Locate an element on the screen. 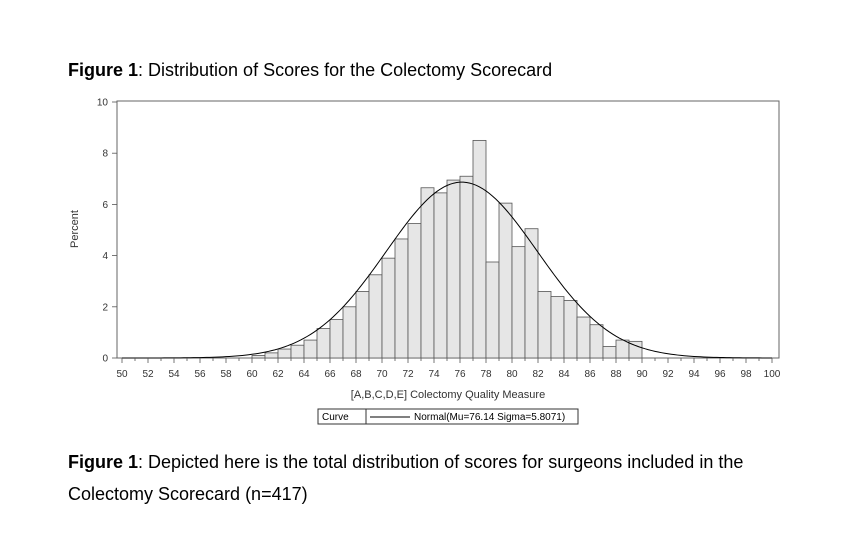 The height and width of the screenshot is (560, 844). x-tick-label: 76 is located at coordinates (460, 374).